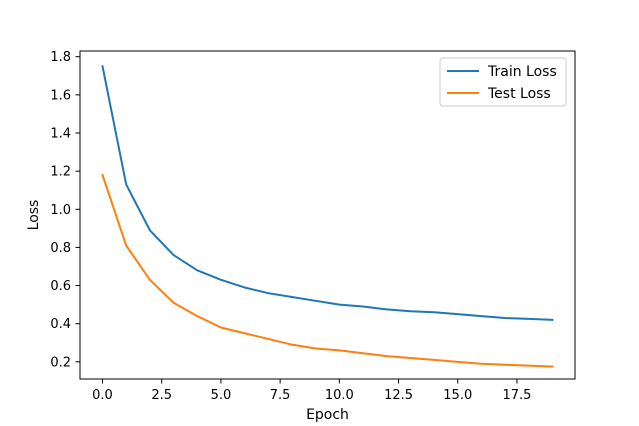 This screenshot has width=639, height=426. Describe the element at coordinates (311, 391) in the screenshot. I see `x-axis-ticks: 0.0 2.5 5.0 7.5 10.0 12.5 15.0 17.5` at that location.